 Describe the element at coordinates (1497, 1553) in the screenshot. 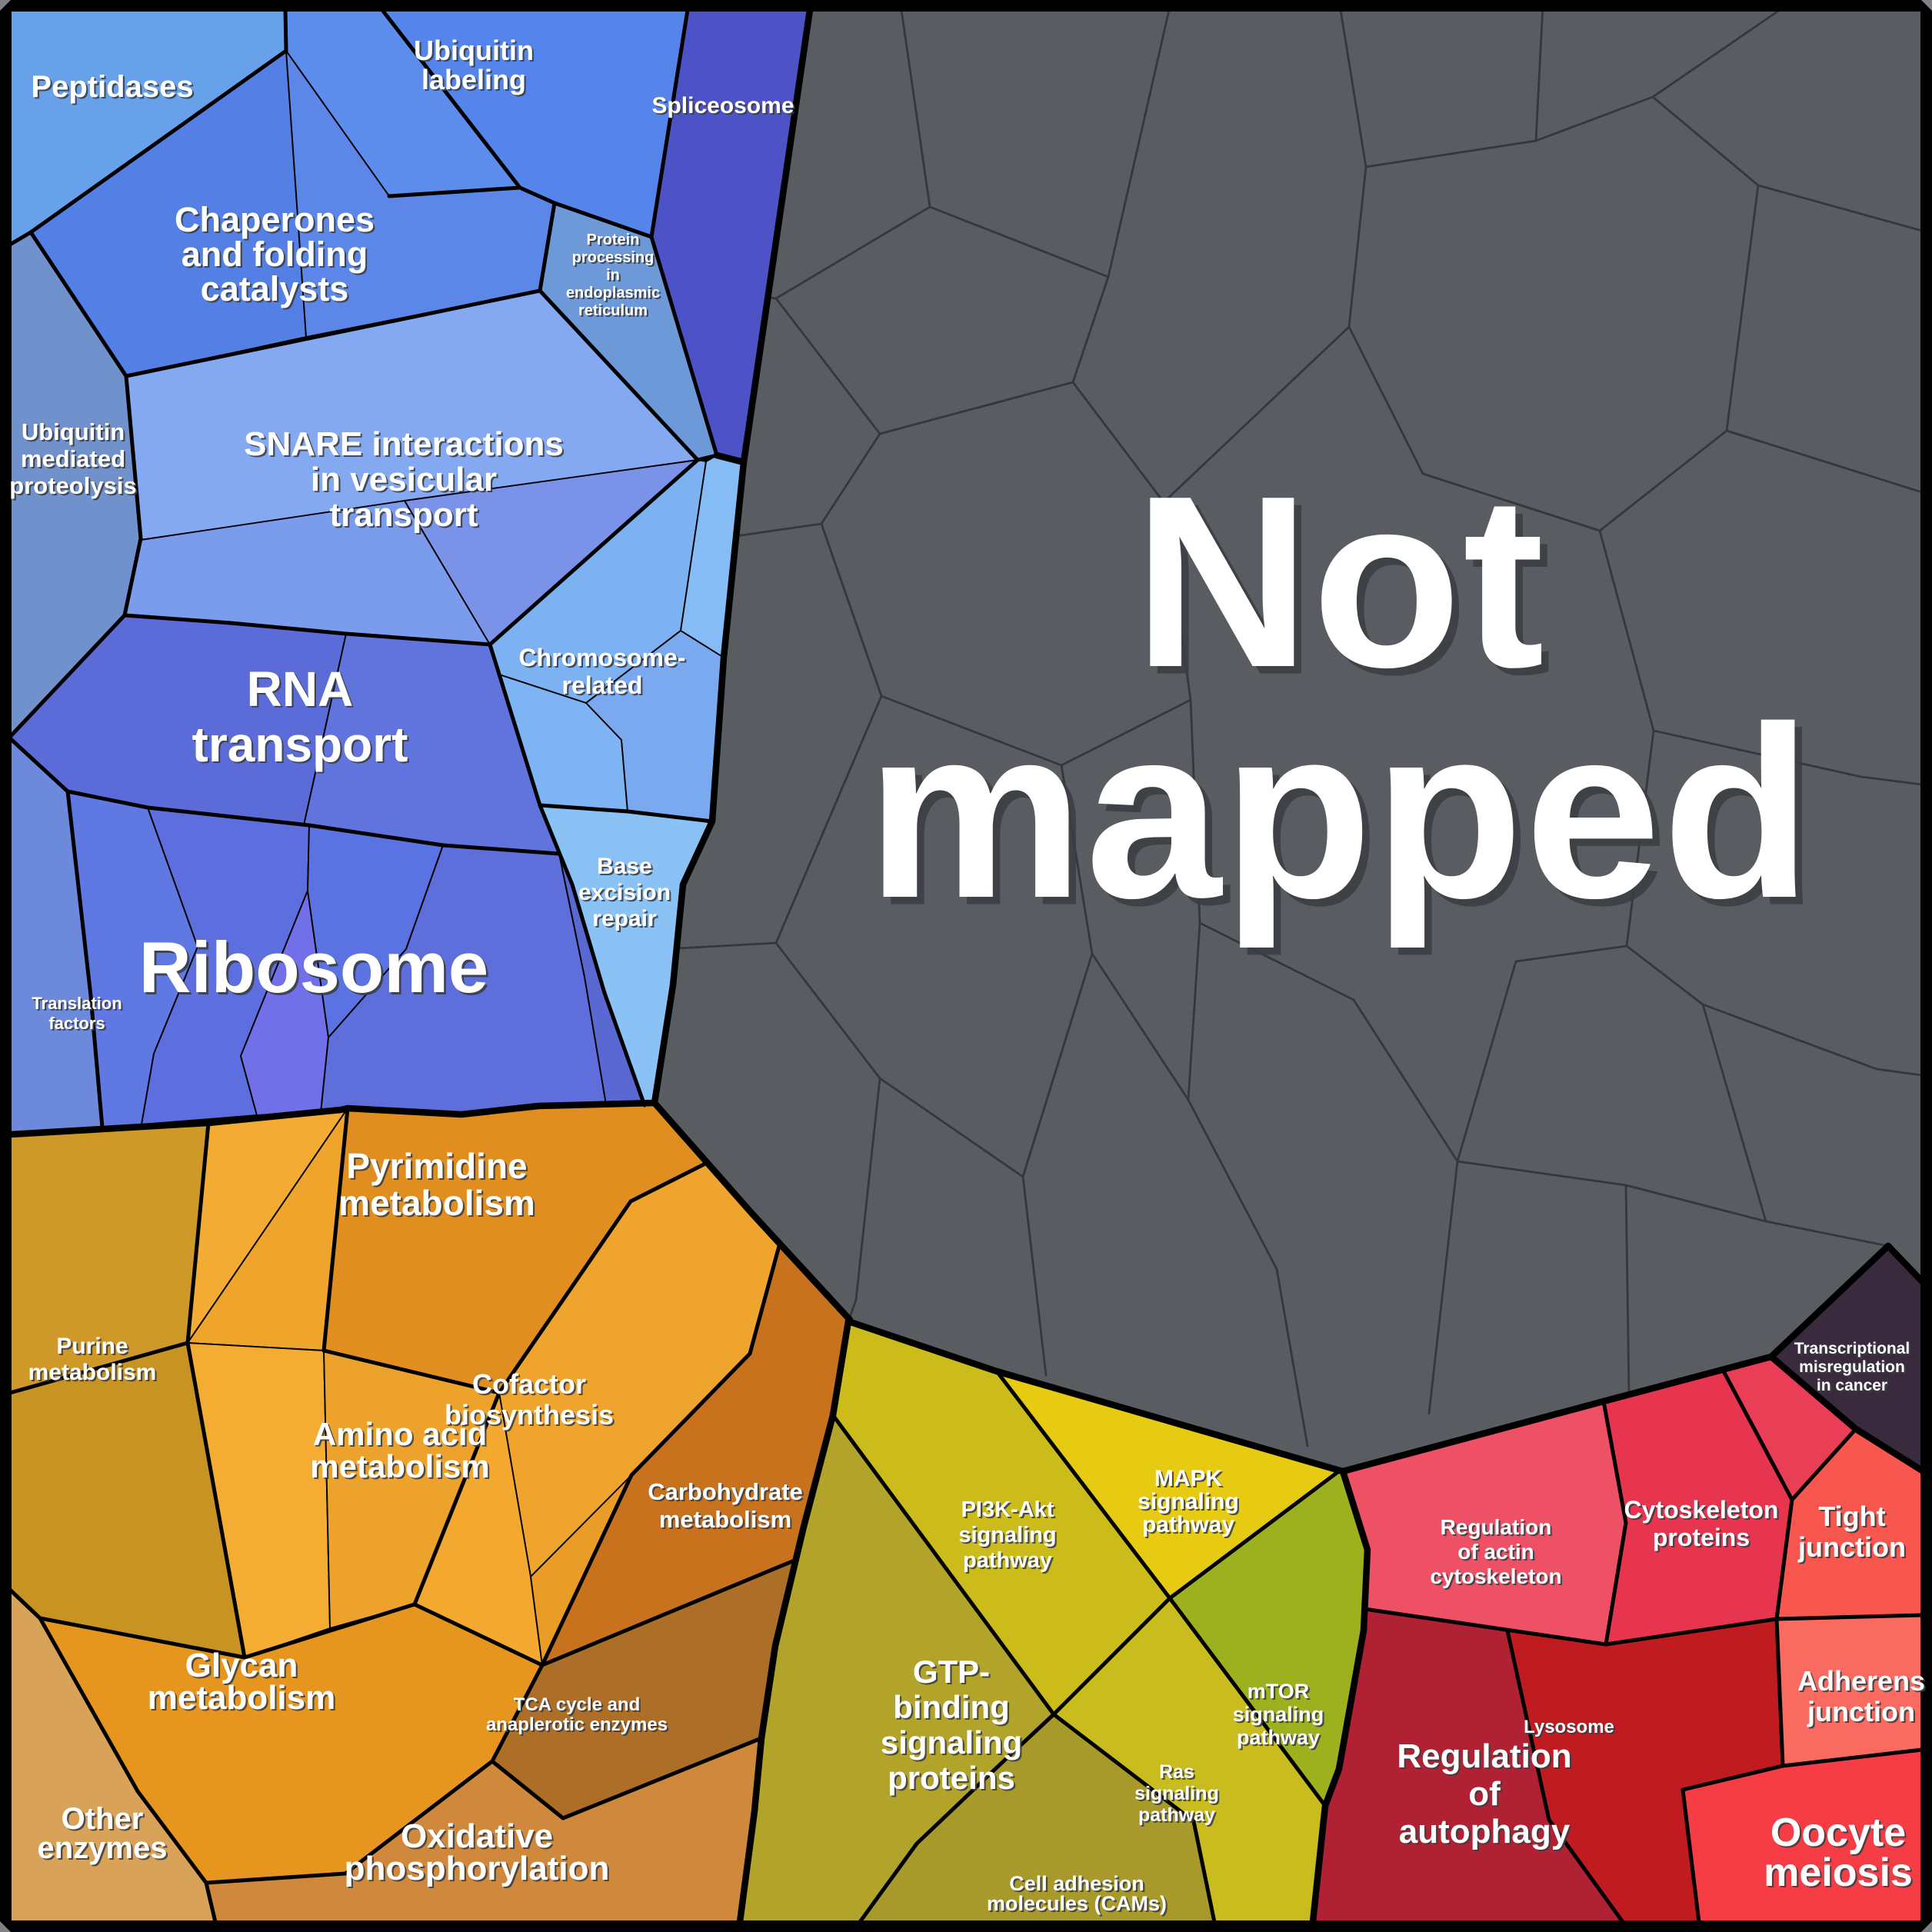

I see `svg-text: of actin` at that location.